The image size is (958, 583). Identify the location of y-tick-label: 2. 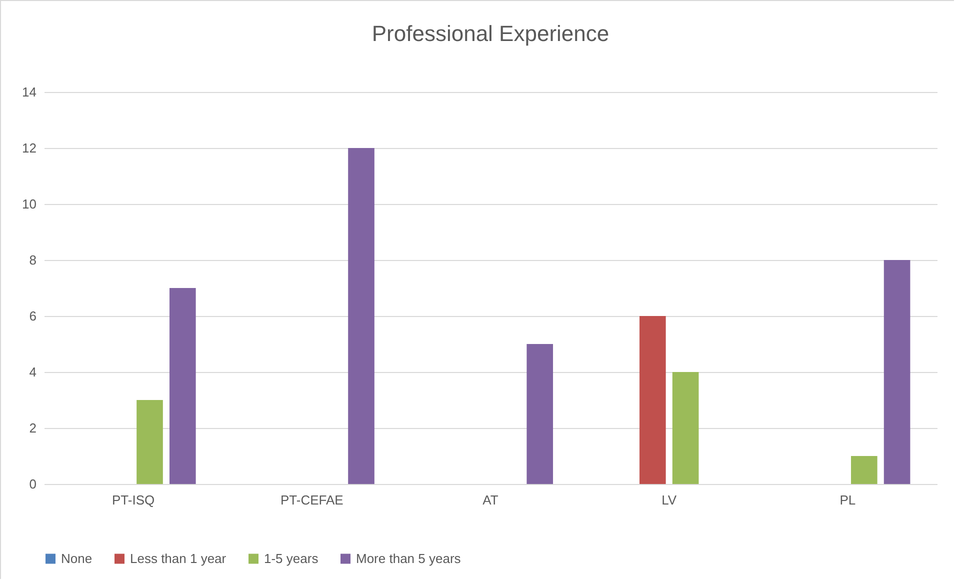
(32, 428).